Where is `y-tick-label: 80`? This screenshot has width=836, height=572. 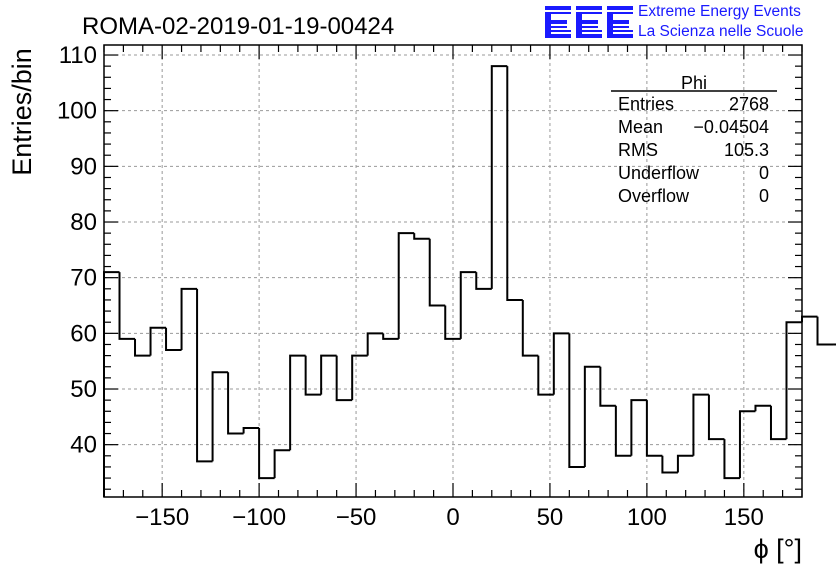
y-tick-label: 80 is located at coordinates (83, 222).